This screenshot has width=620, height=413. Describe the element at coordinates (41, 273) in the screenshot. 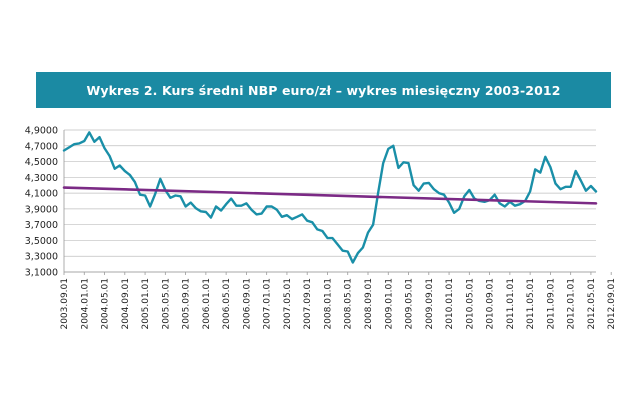

I see `y-tick-label: 3,1000` at that location.